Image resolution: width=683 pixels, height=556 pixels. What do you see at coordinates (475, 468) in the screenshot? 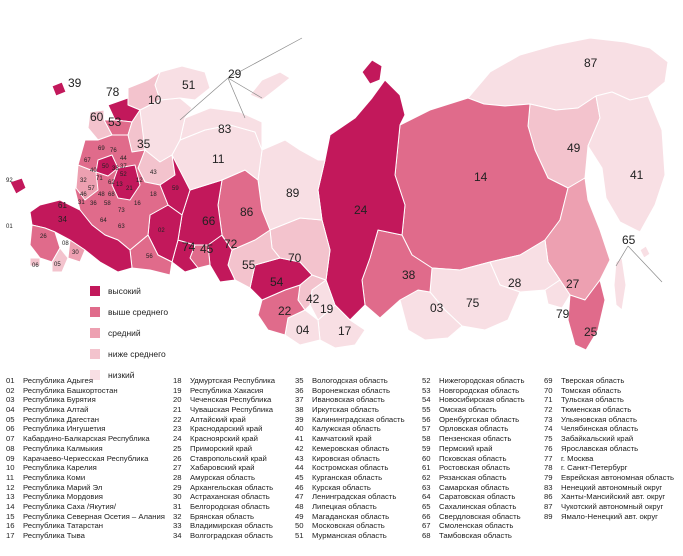
I see `region-name: Ростовская область` at bounding box center [475, 468].